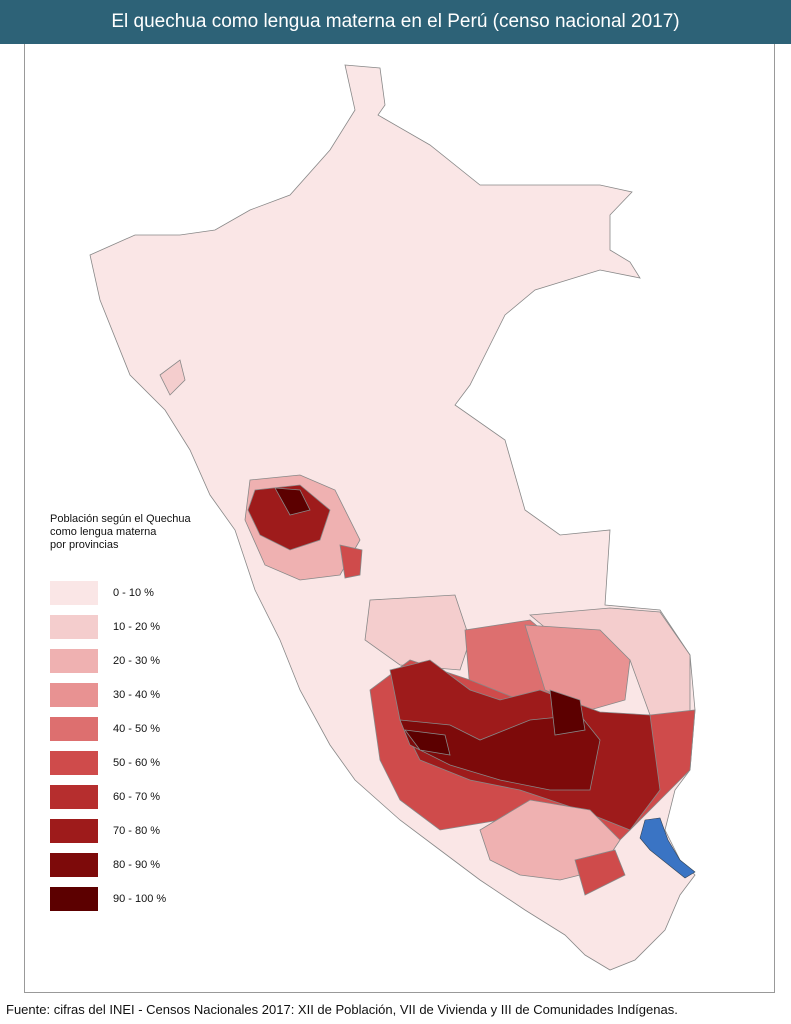  What do you see at coordinates (84, 545) in the screenshot?
I see `legend-title: por provincias` at bounding box center [84, 545].